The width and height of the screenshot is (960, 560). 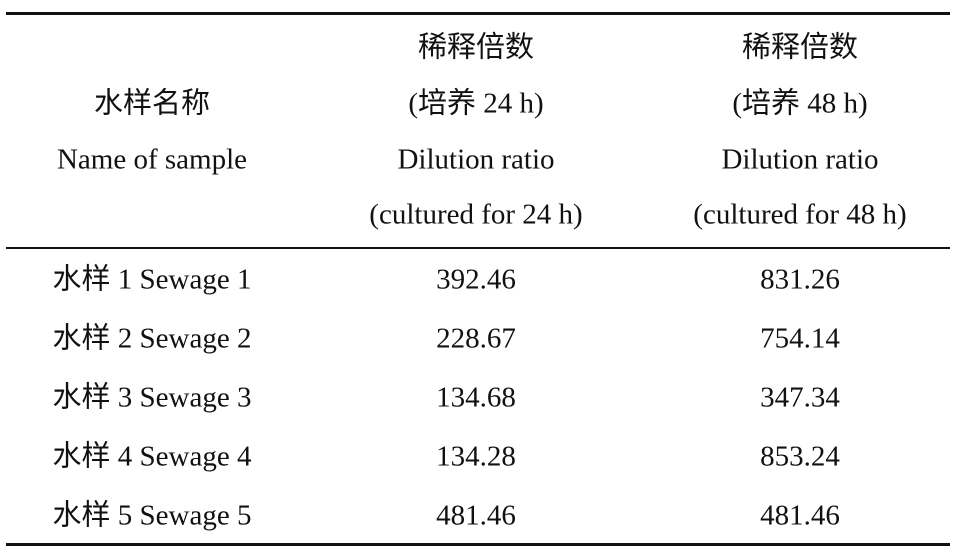 What do you see at coordinates (478, 248) in the screenshot?
I see `header-rule` at bounding box center [478, 248].